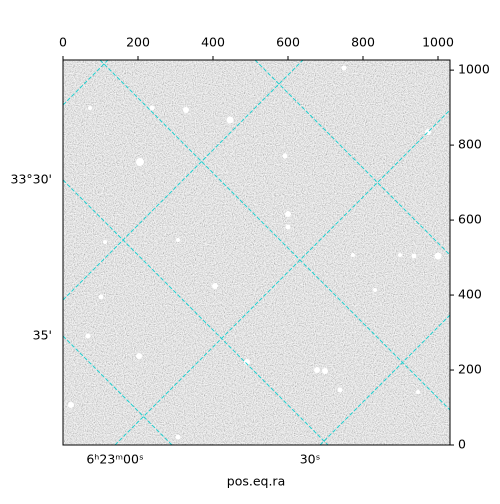 The width and height of the screenshot is (500, 504). What do you see at coordinates (474, 69) in the screenshot?
I see `y-tick-label: 1000` at bounding box center [474, 69].